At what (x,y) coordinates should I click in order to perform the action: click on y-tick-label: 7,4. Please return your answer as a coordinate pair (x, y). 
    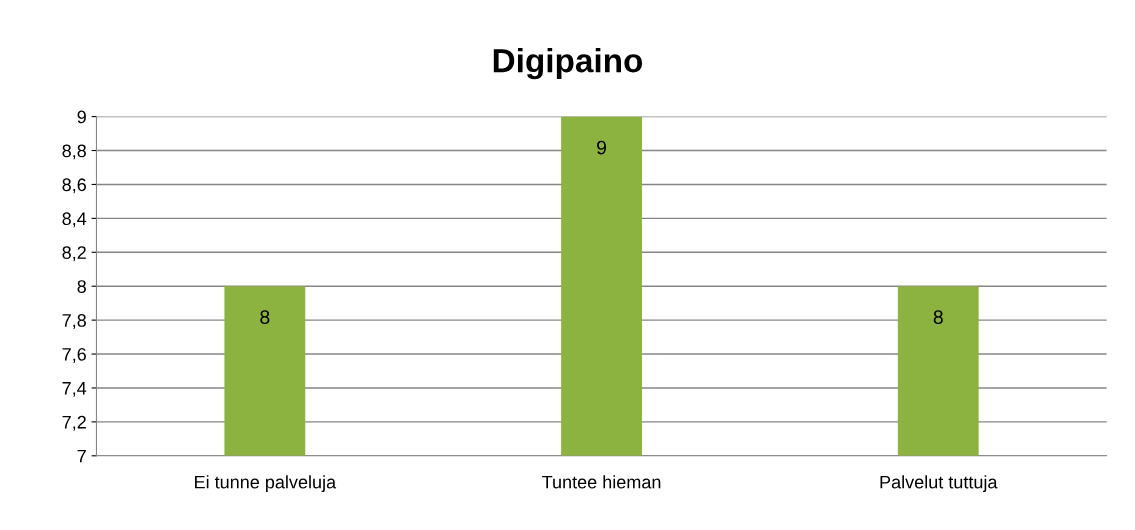
    Looking at the image, I should click on (74, 389).